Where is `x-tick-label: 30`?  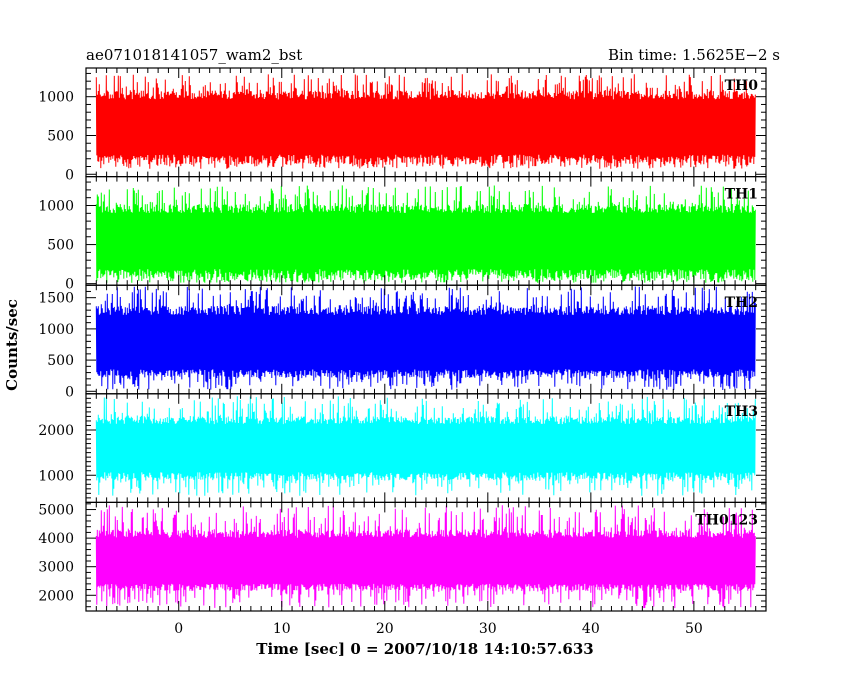 x-tick-label: 30 is located at coordinates (488, 629).